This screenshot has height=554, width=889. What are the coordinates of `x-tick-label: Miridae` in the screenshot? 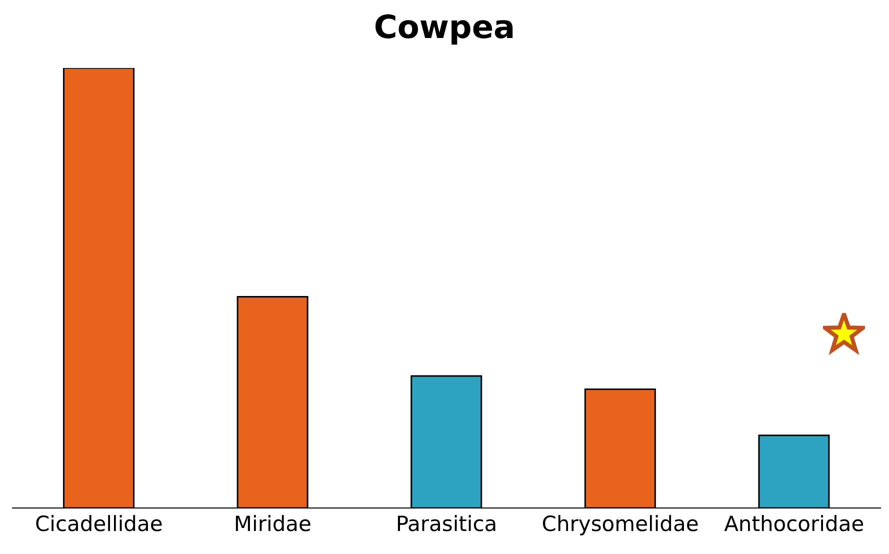 It's located at (273, 524).